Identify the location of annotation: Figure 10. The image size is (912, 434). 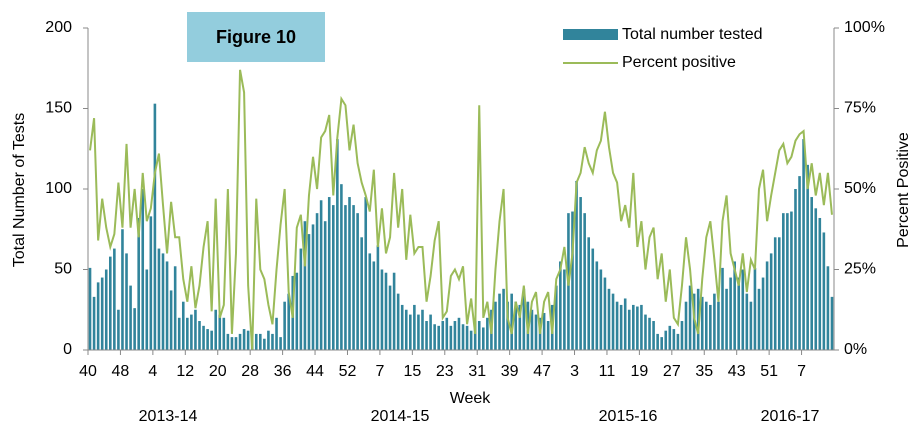
(256, 37).